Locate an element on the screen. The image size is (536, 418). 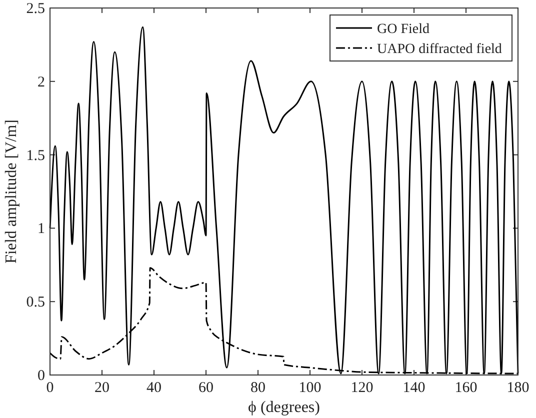
x-tick-label: 60 is located at coordinates (206, 388).